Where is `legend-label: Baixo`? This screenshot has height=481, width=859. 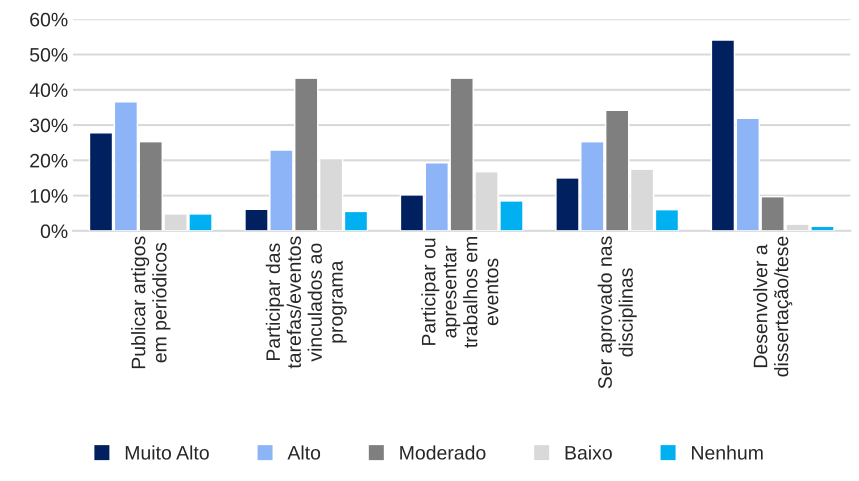 legend-label: Baixo is located at coordinates (589, 452).